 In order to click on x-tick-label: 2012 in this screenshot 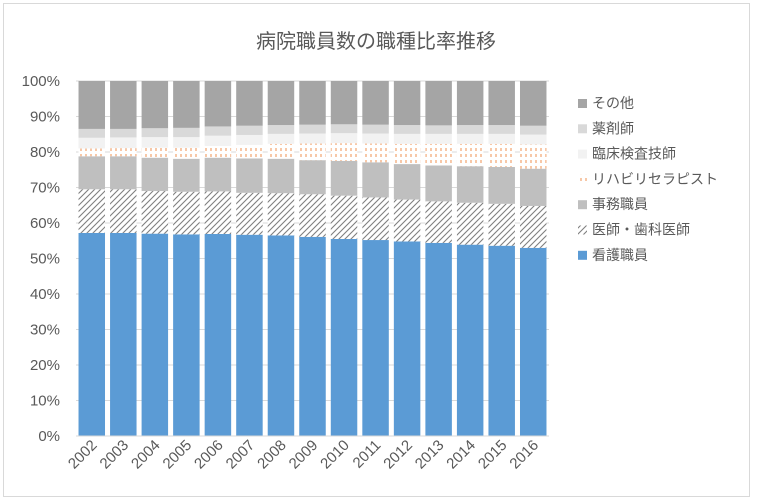, I will do `click(398, 455)`.